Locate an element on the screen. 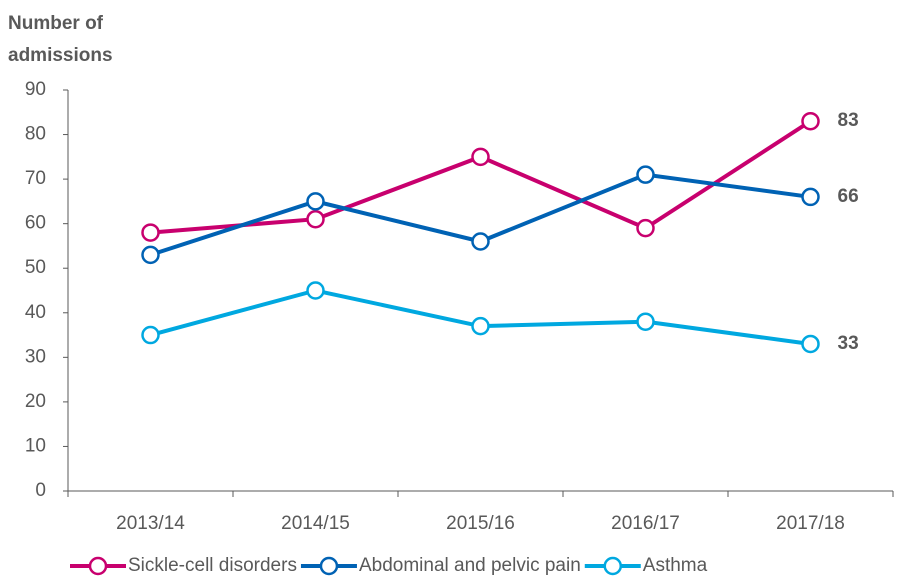  legend-label: Abdominal and pelvic pain is located at coordinates (470, 565).